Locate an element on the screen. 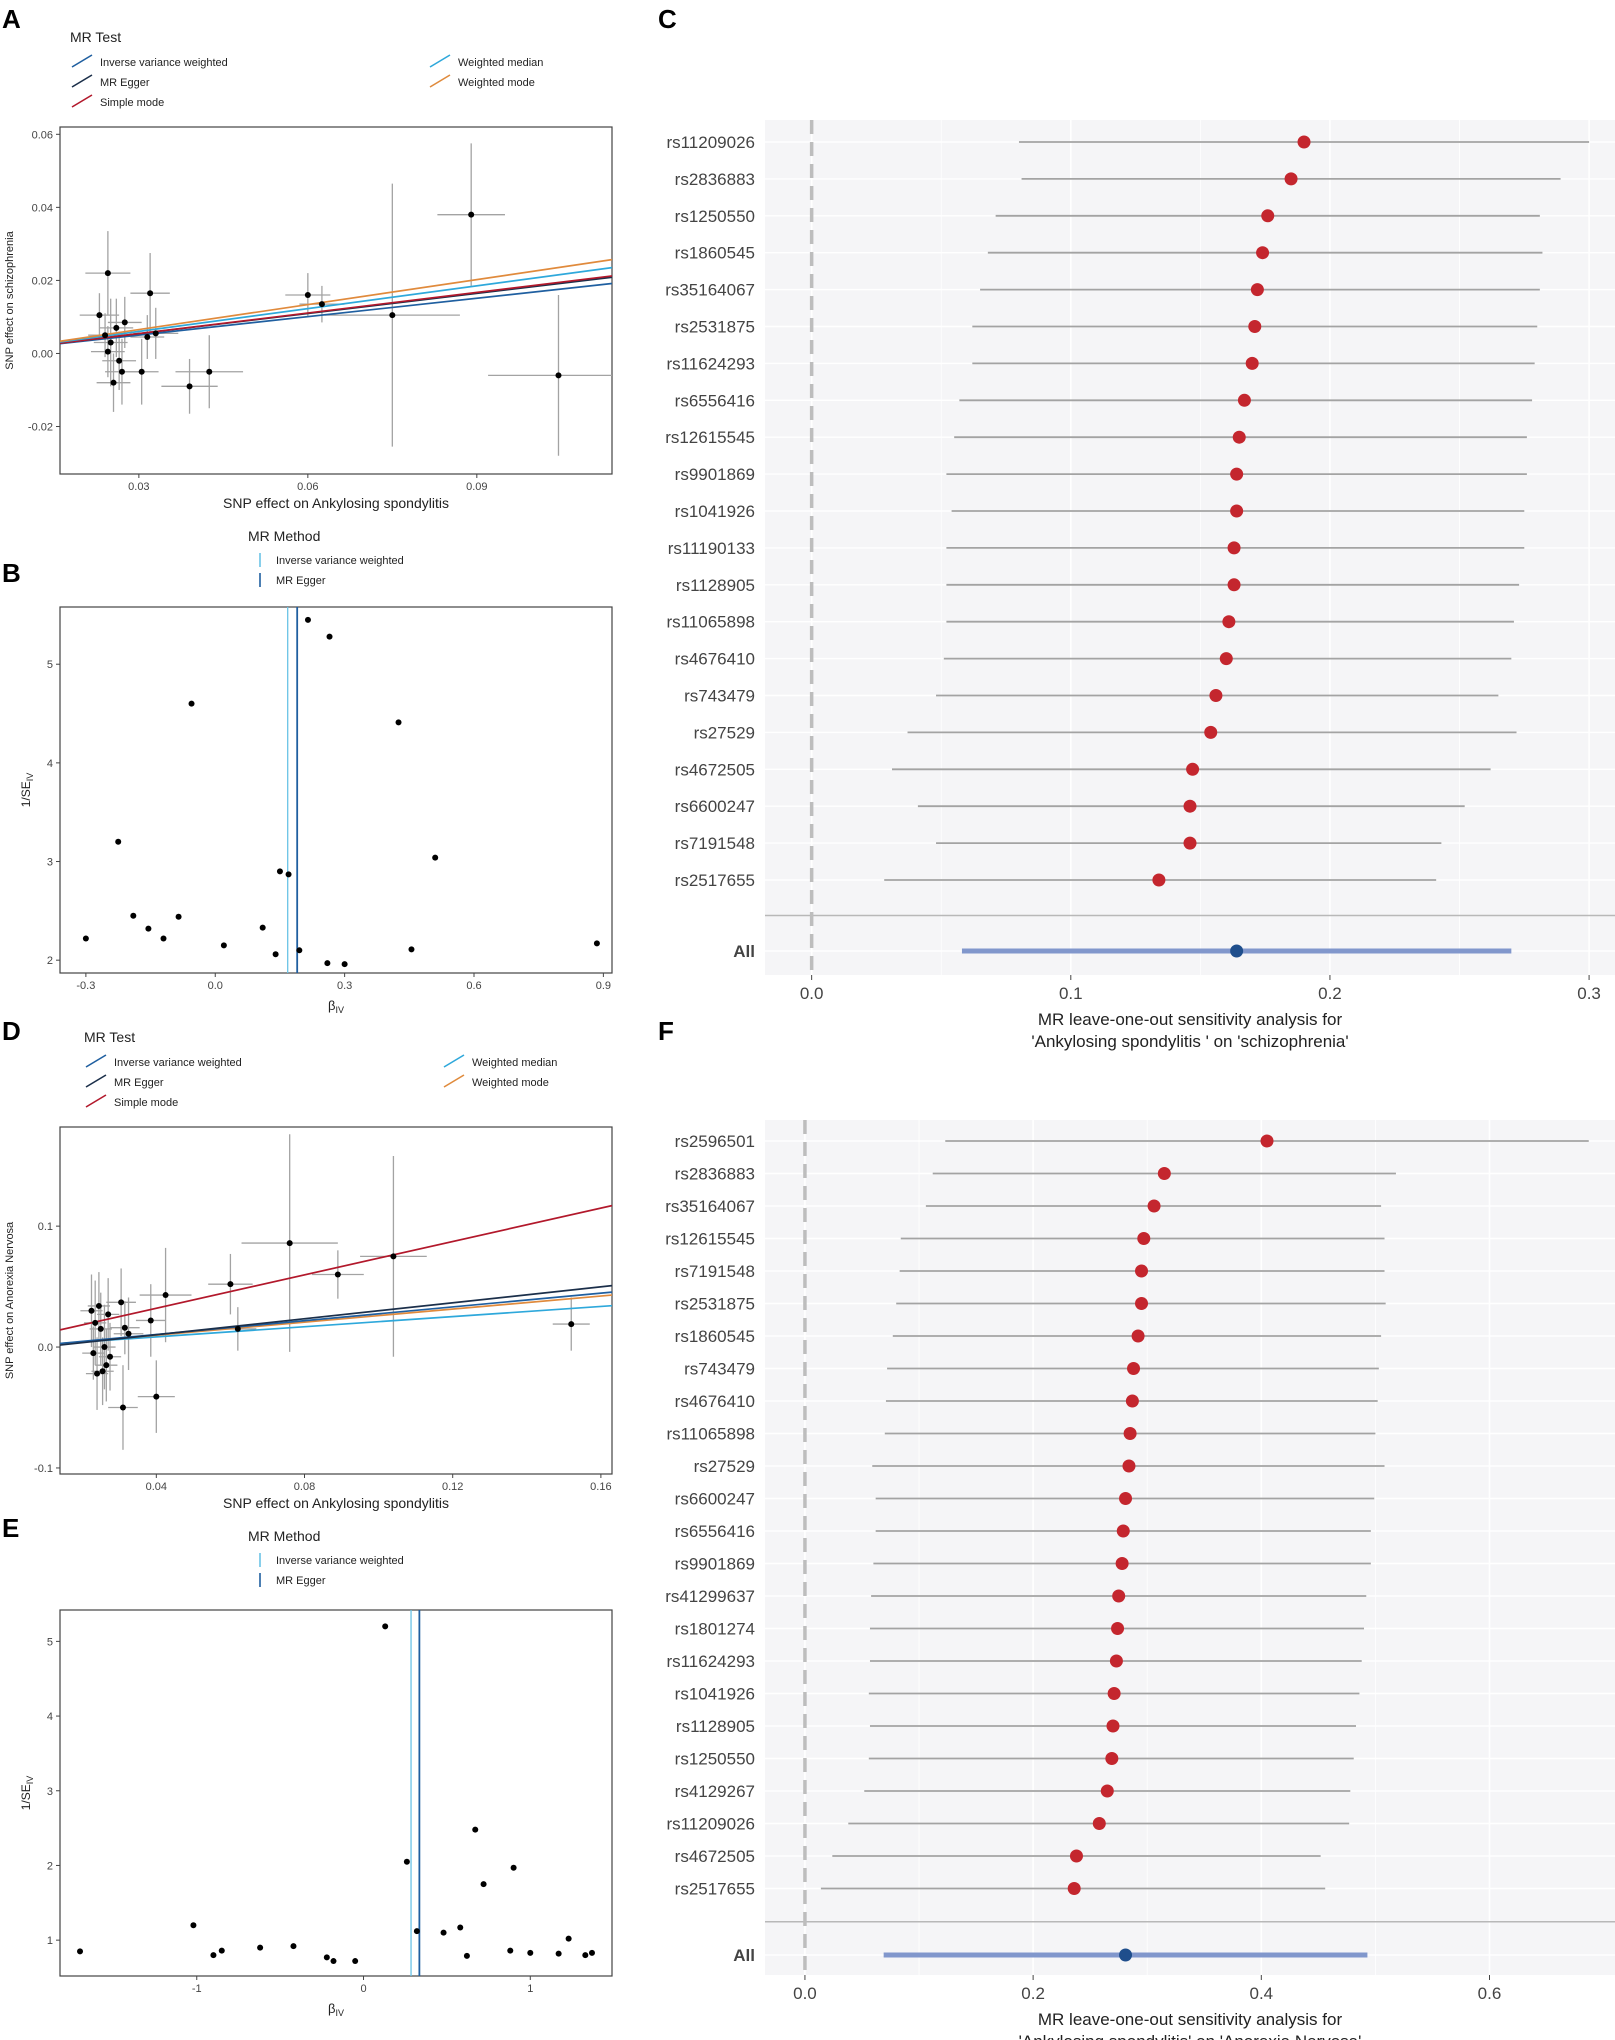  x-tick-label: 0 is located at coordinates (363, 1989).